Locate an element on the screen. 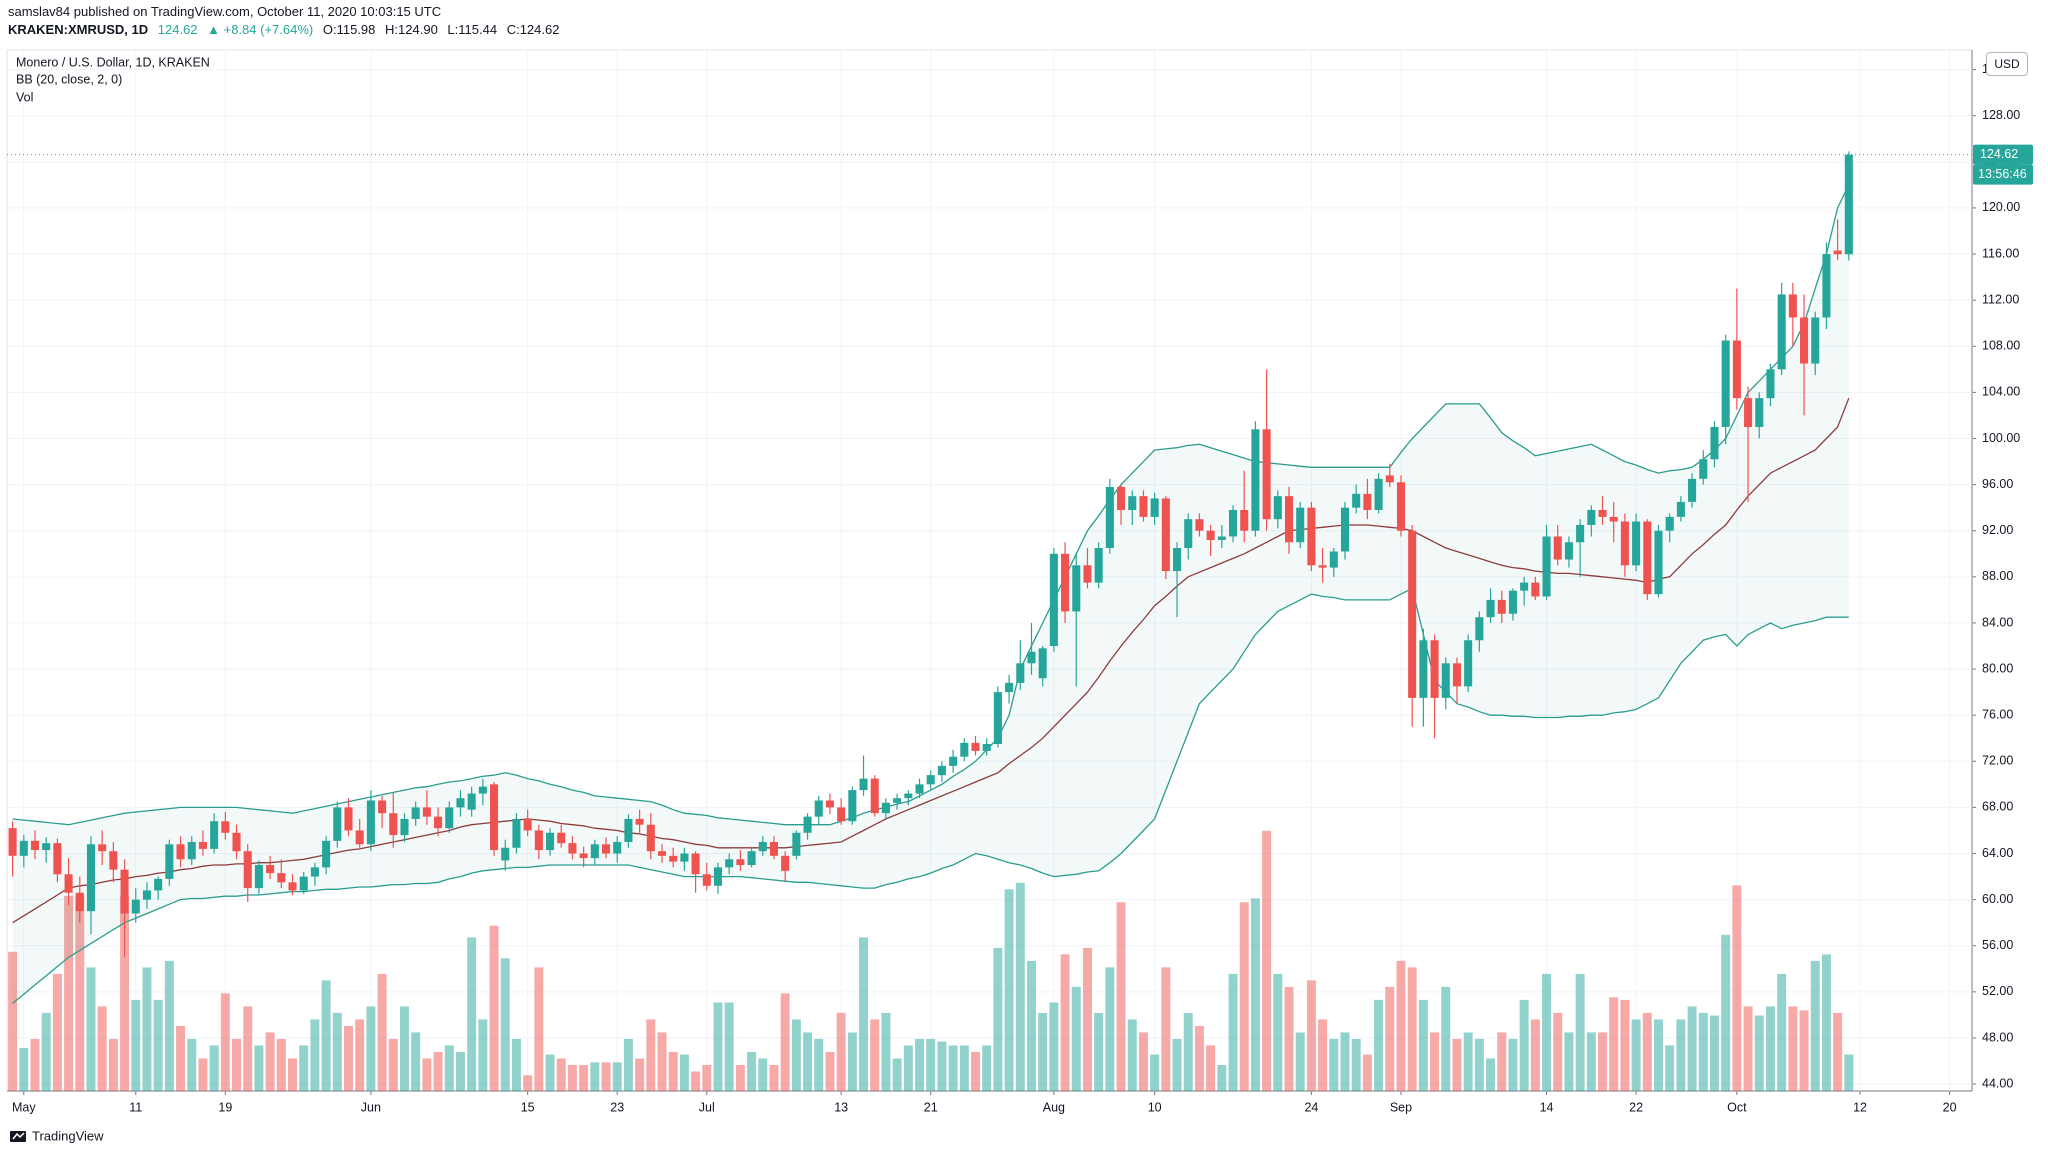 The height and width of the screenshot is (1160, 2048). y-tick-label: 100.00 is located at coordinates (2001, 438).